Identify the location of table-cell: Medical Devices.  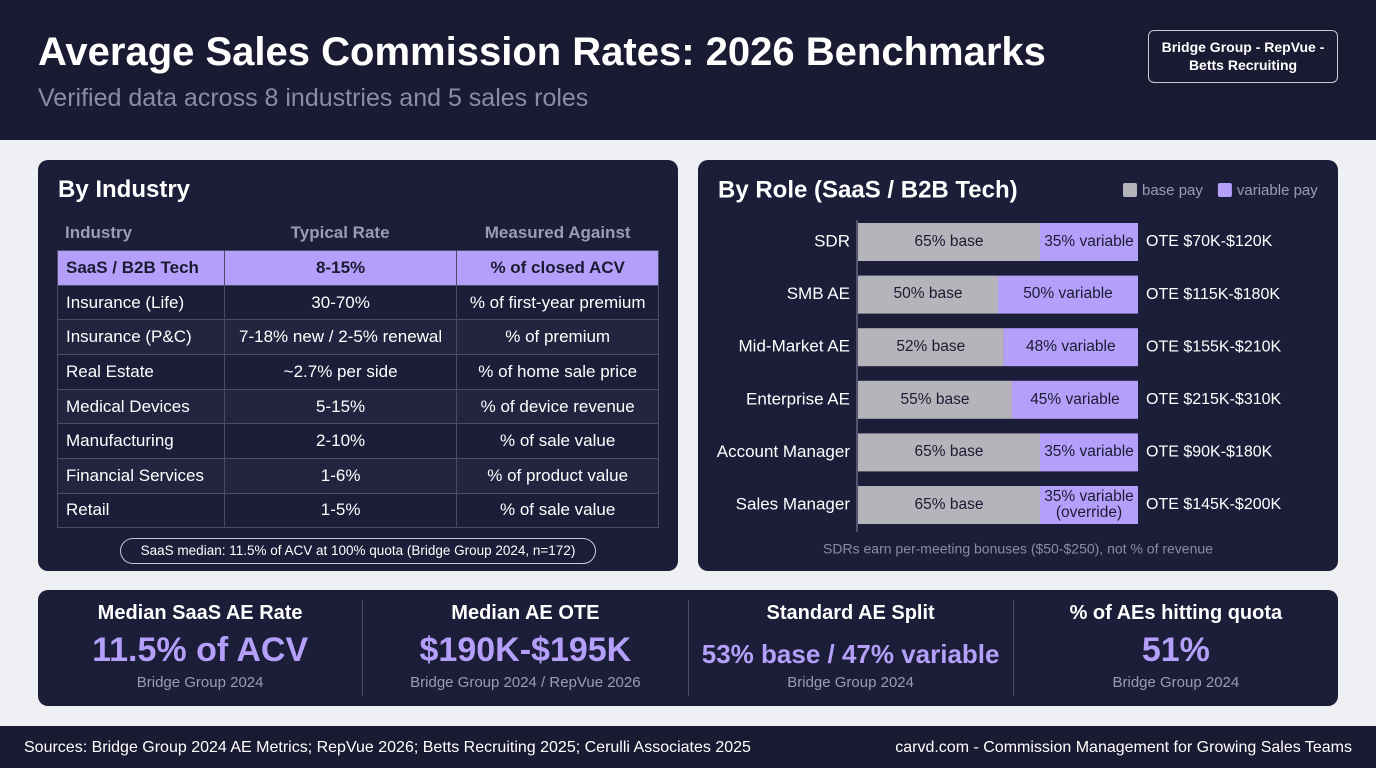
(140, 406).